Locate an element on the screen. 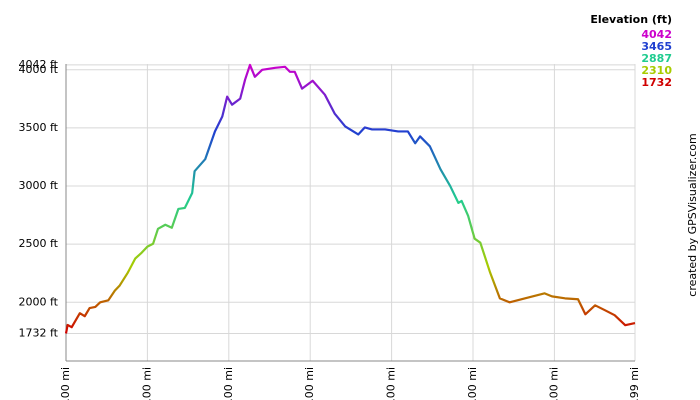 This screenshot has height=400, width=700. y-tick-label: 2000 ft is located at coordinates (39, 301).